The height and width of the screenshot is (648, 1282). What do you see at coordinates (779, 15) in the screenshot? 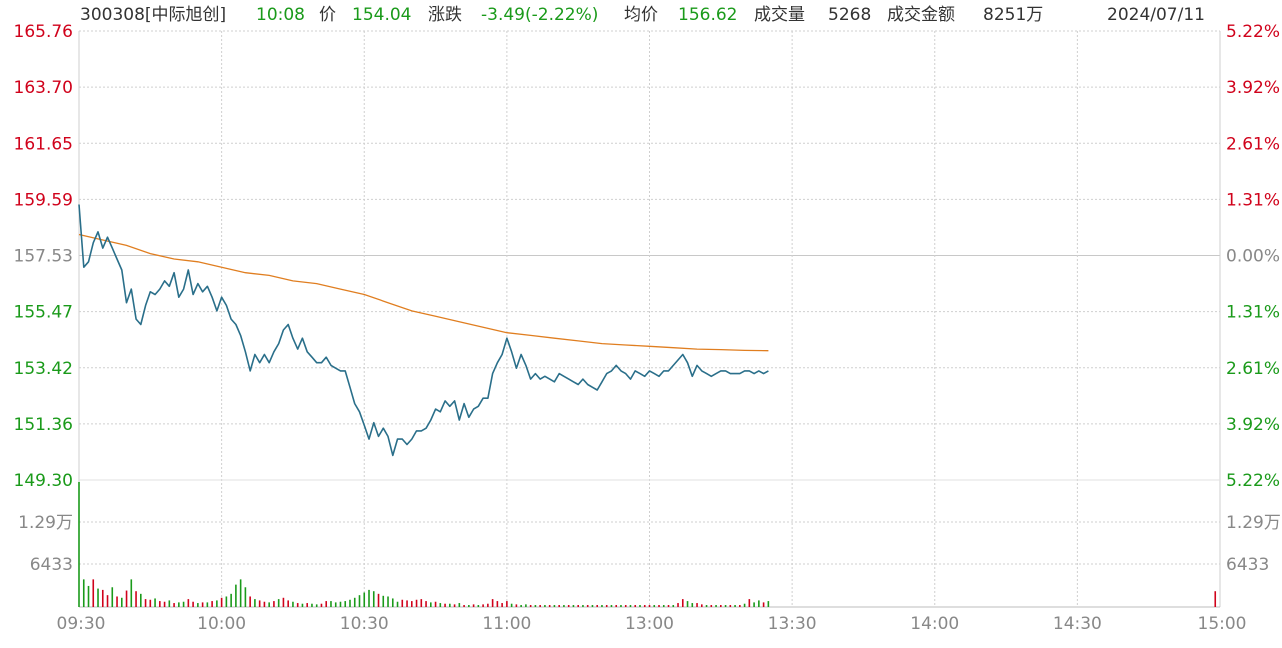
I see `volume-label: 成交量` at bounding box center [779, 15].